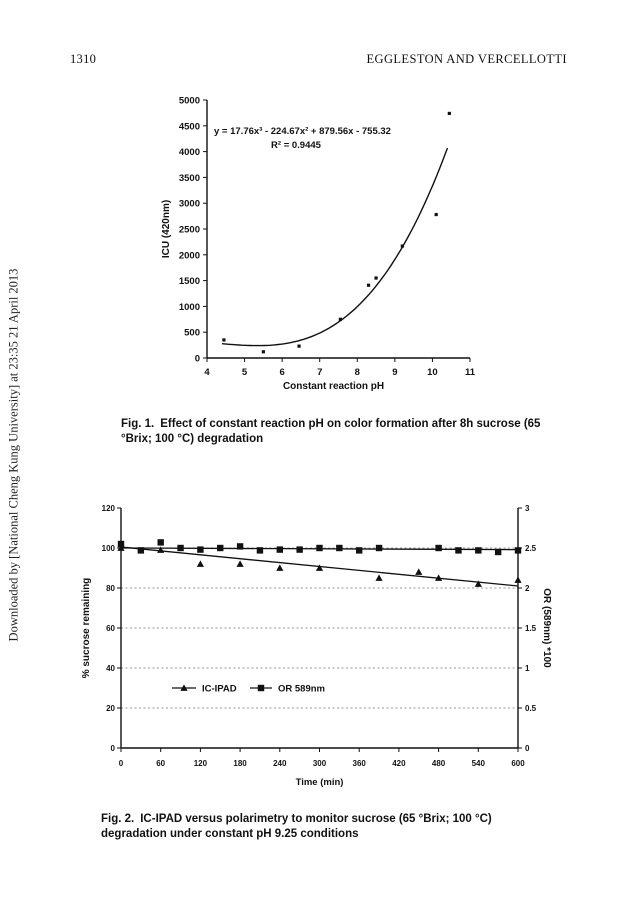 This screenshot has width=627, height=915. I want to click on x-tick-label: 7, so click(319, 372).